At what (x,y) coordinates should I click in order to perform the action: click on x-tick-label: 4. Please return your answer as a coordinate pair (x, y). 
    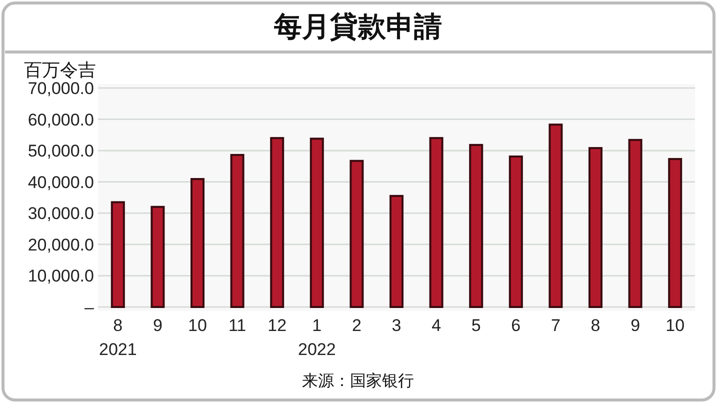
    Looking at the image, I should click on (437, 325).